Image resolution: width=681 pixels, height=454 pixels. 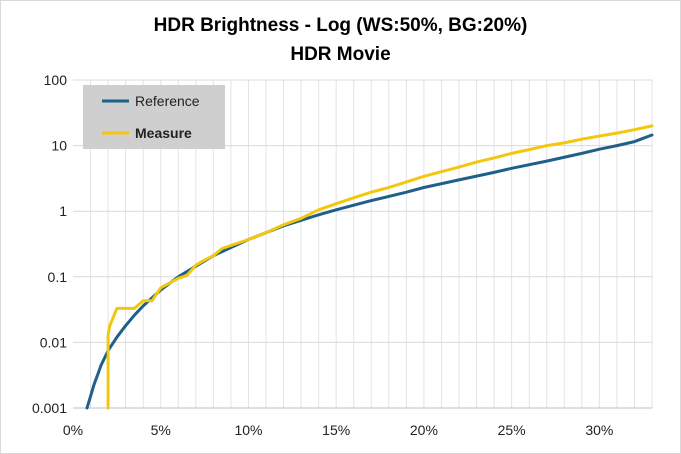 I want to click on y-tick-label: 100, so click(x=56, y=80).